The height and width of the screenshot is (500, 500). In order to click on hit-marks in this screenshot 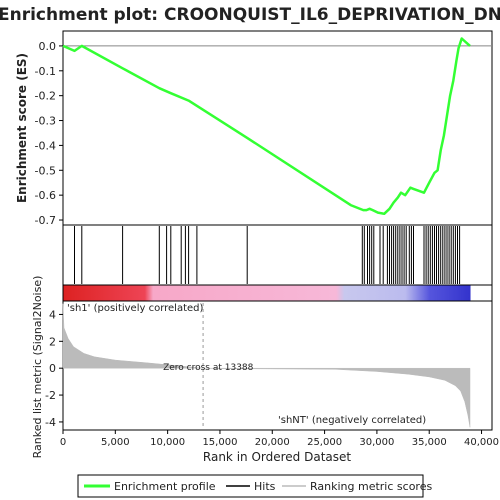, I will do `click(267, 255)`.